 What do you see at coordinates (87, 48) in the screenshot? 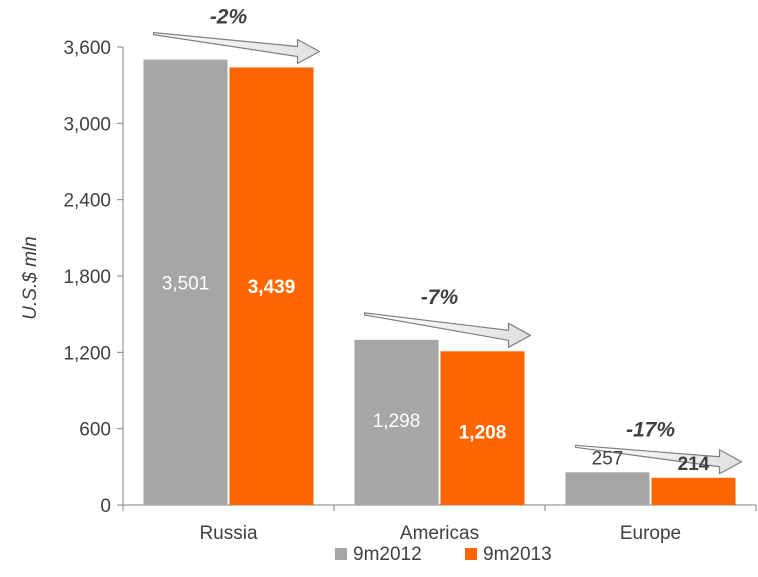
I see `y-tick-label: 3,600` at bounding box center [87, 48].